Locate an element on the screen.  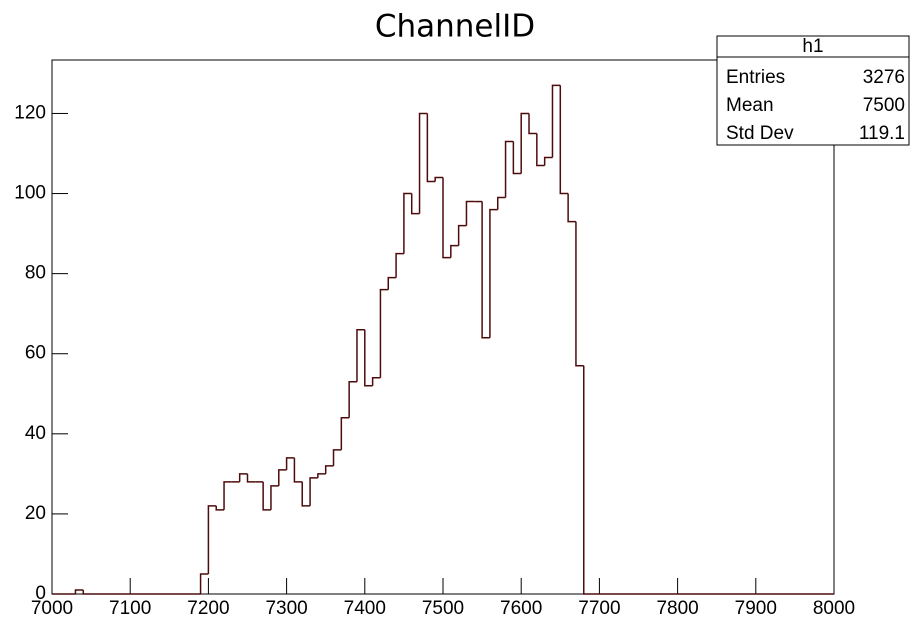
y-tick-label: 100 is located at coordinates (30, 193).